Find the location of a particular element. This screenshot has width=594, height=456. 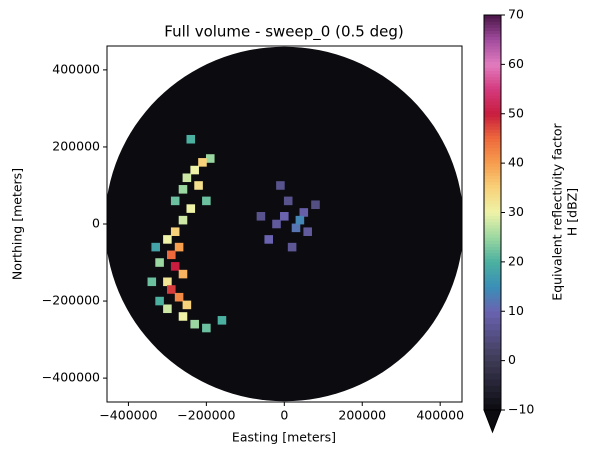

y-axis-label: Northing [meters] is located at coordinates (17, 224).